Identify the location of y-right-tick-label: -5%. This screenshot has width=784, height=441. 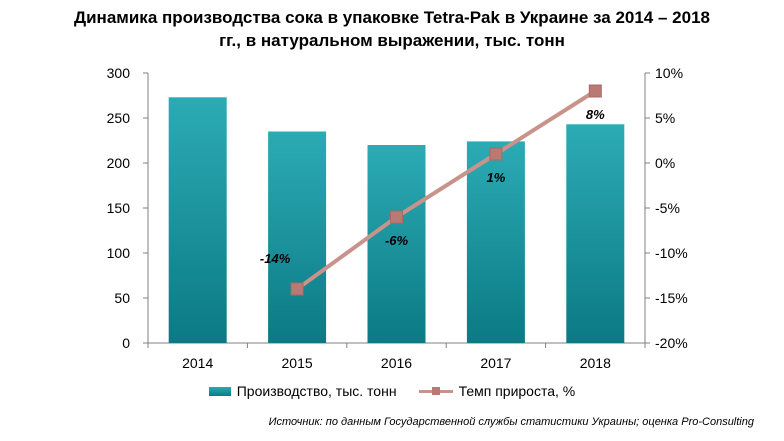
(667, 208).